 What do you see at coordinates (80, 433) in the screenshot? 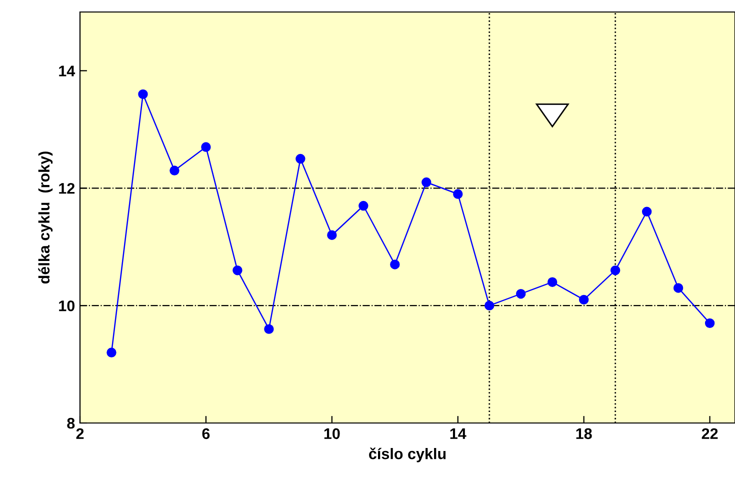
I see `x-tick-label: 2` at bounding box center [80, 433].